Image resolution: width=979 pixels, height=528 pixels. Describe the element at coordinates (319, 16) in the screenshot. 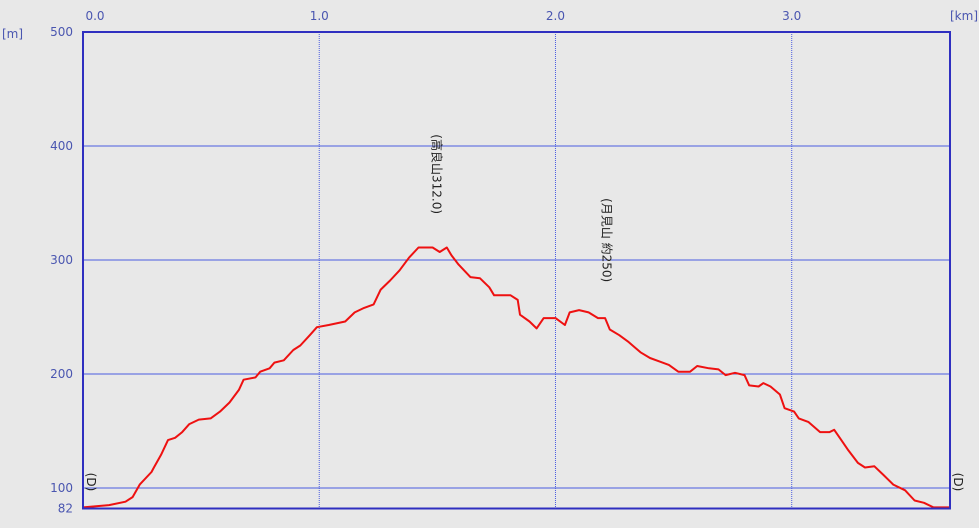

I see `x-tick-label: 1.0` at that location.